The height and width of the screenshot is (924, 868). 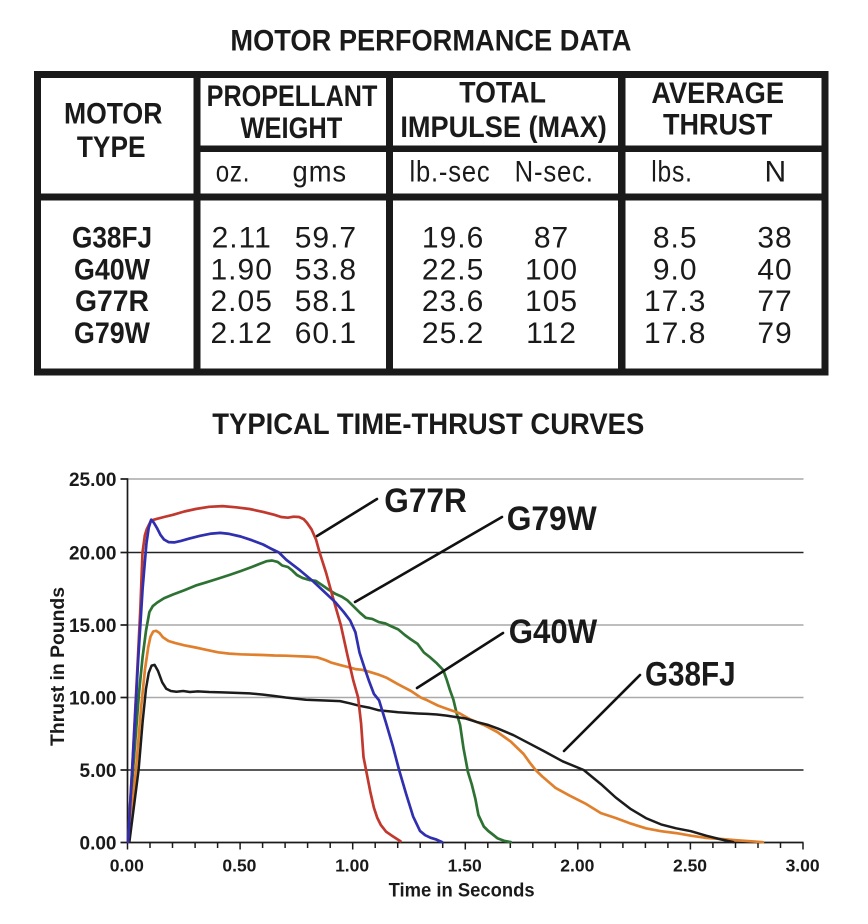 I want to click on svg-text: 1.00, so click(x=352, y=866).